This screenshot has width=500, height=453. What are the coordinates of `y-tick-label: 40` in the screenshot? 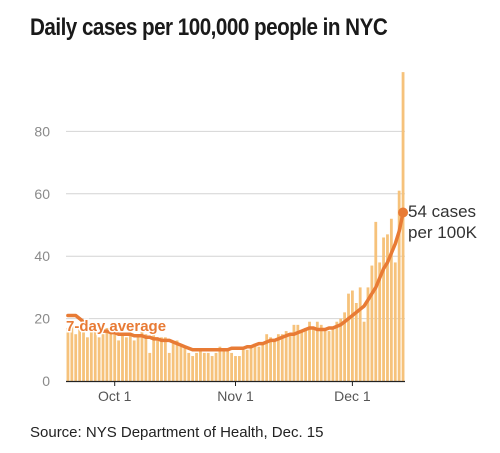 It's located at (42, 256).